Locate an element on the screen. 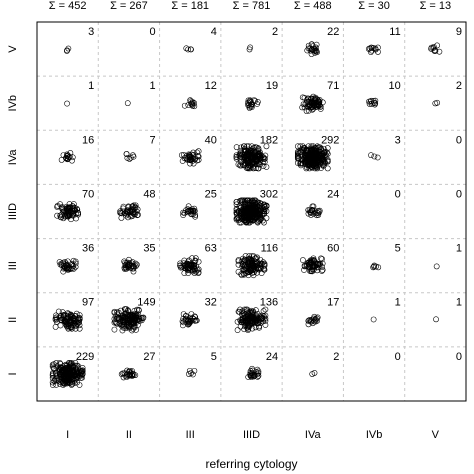 This screenshot has width=474, height=474. y-tick-label-v: V is located at coordinates (13, 49).